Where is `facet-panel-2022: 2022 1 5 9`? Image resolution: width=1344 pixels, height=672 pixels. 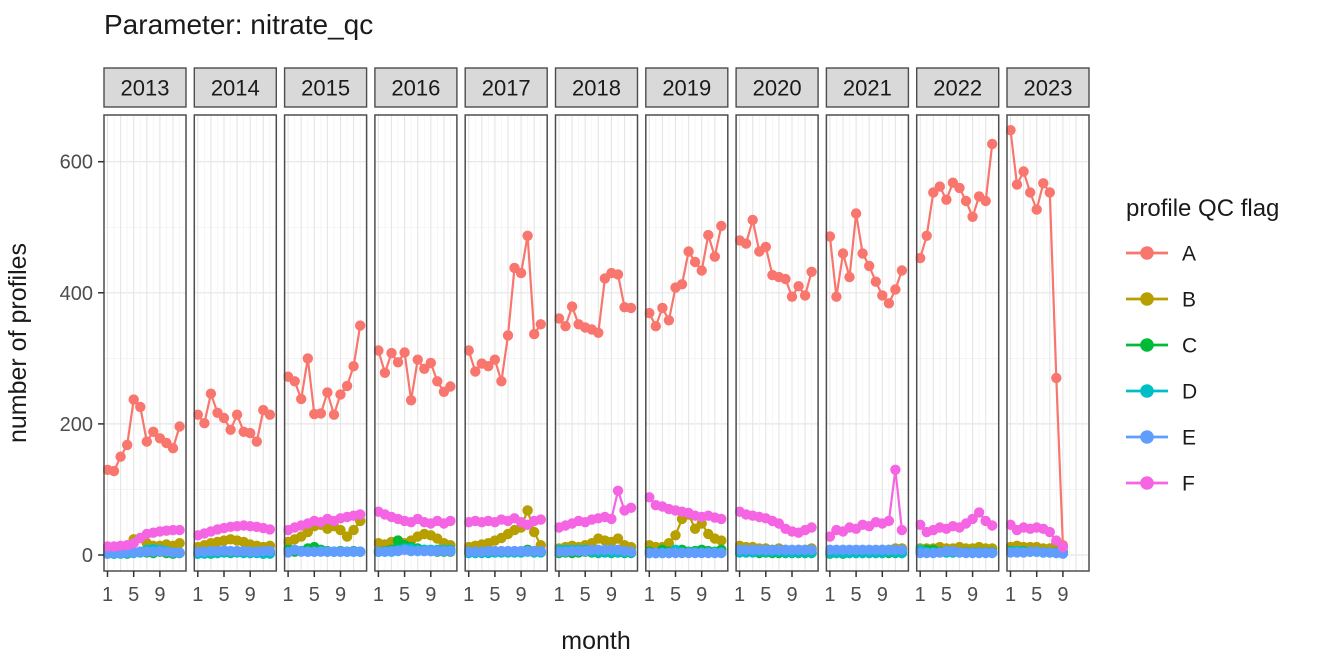
facet-panel-2022: 2022 1 5 9 is located at coordinates (957, 336).